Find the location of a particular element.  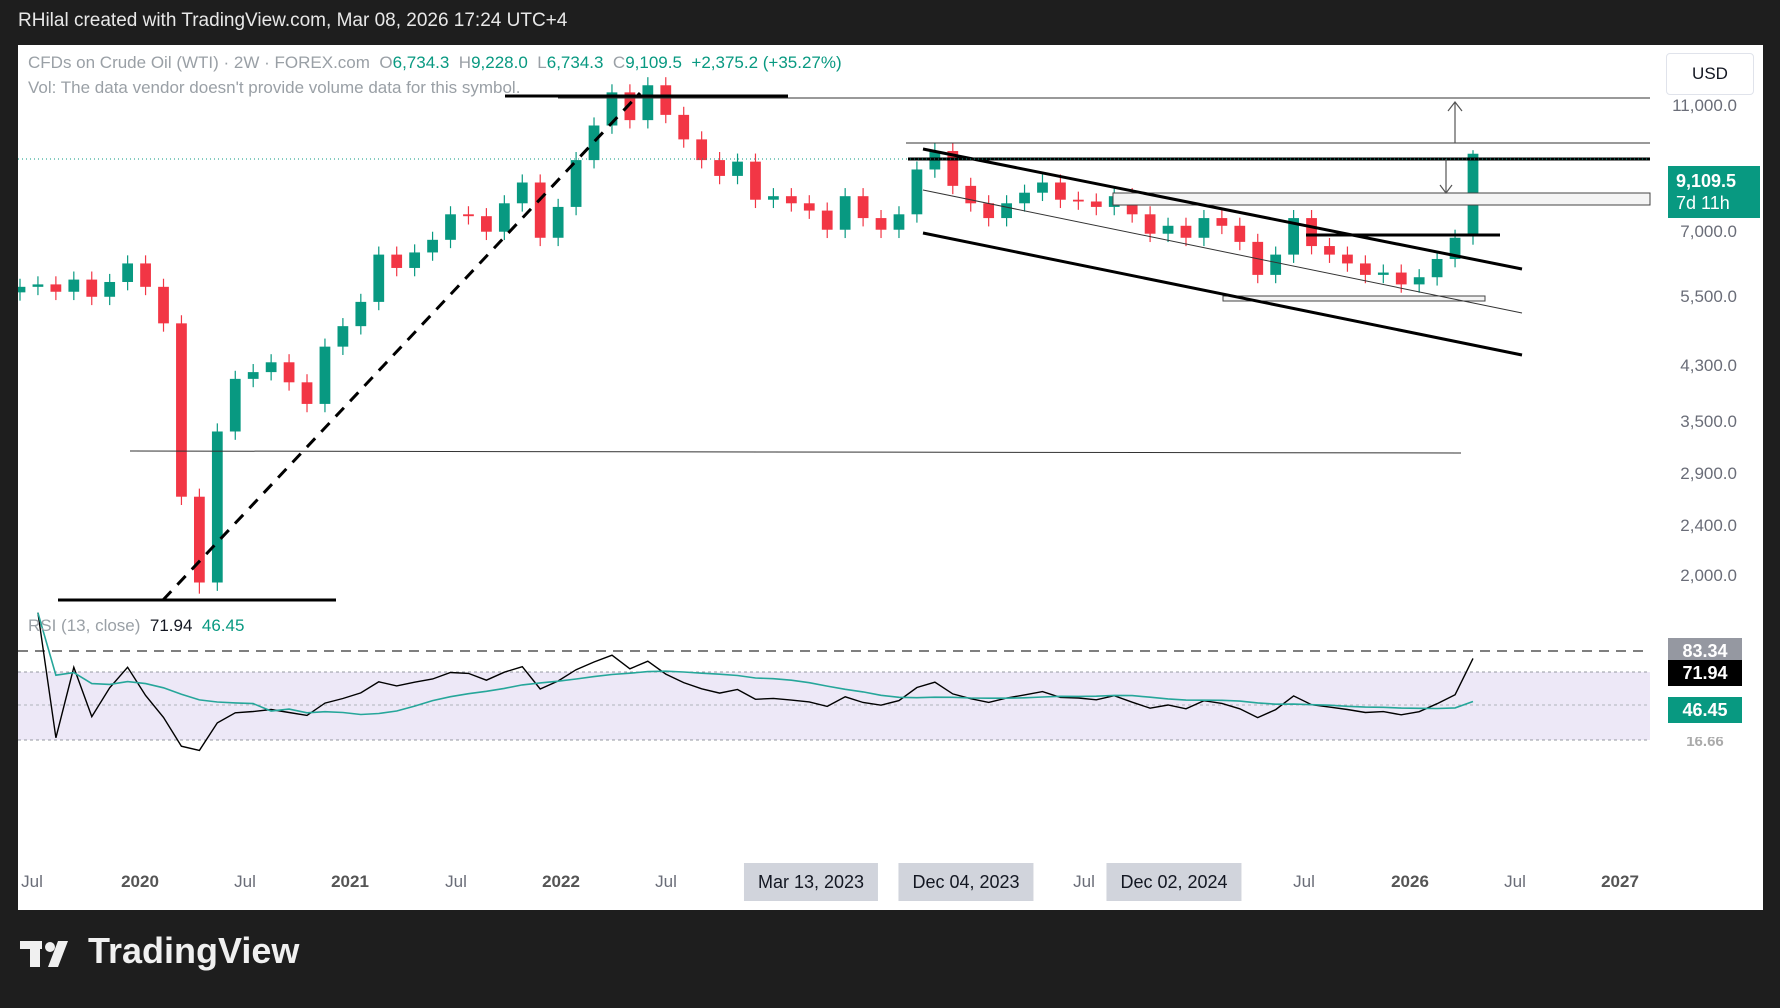

rsi-ma-line is located at coordinates (755, 664).